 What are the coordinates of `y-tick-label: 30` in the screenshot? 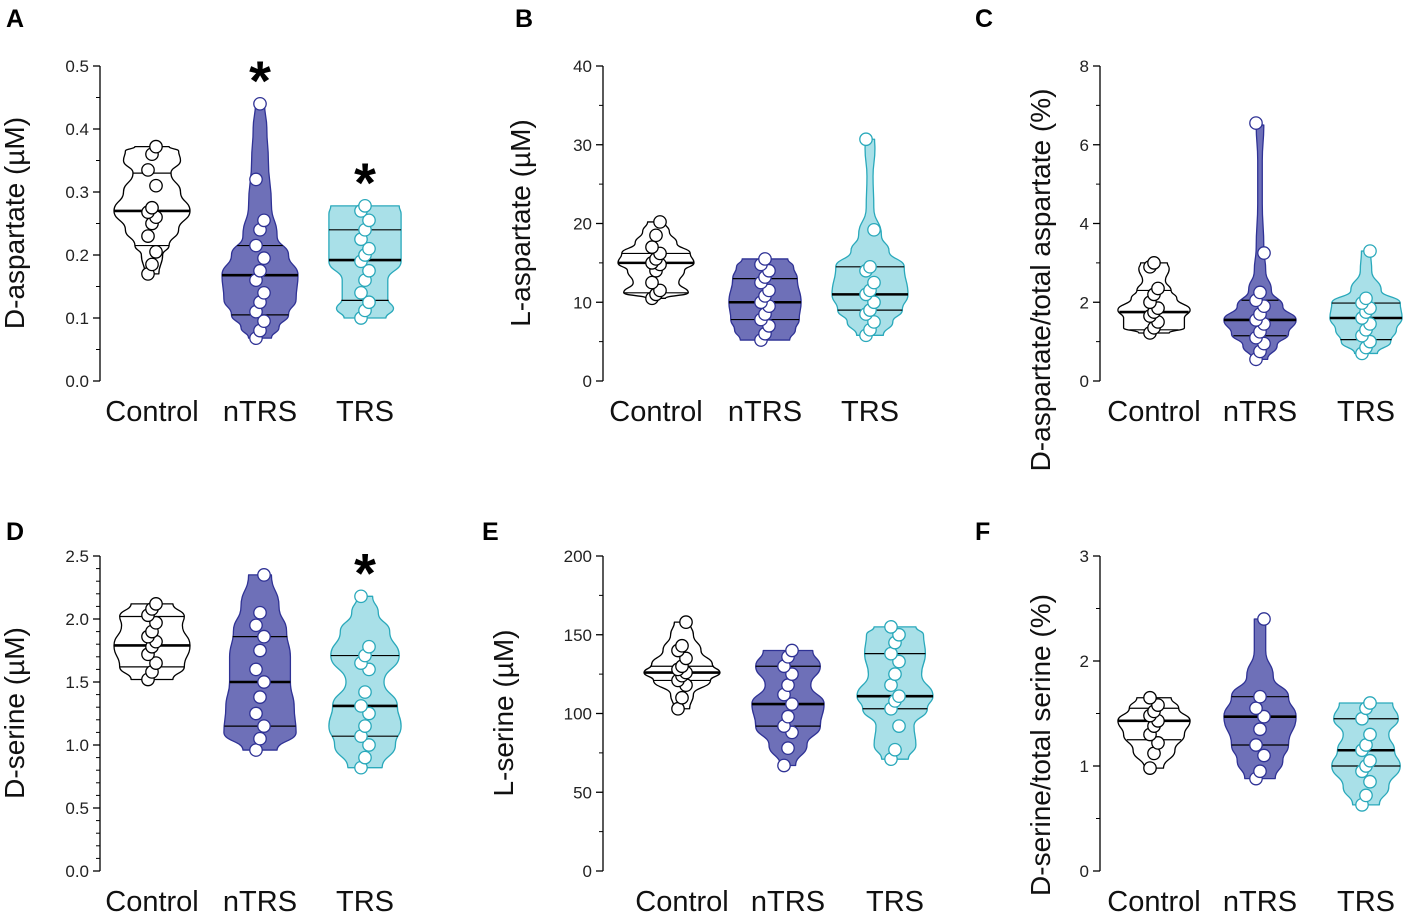 It's located at (582, 145).